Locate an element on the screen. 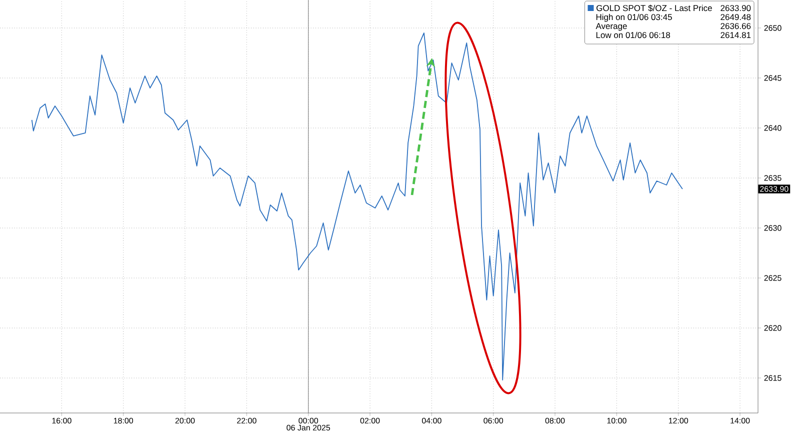  annotation: 2649.48 is located at coordinates (735, 17).